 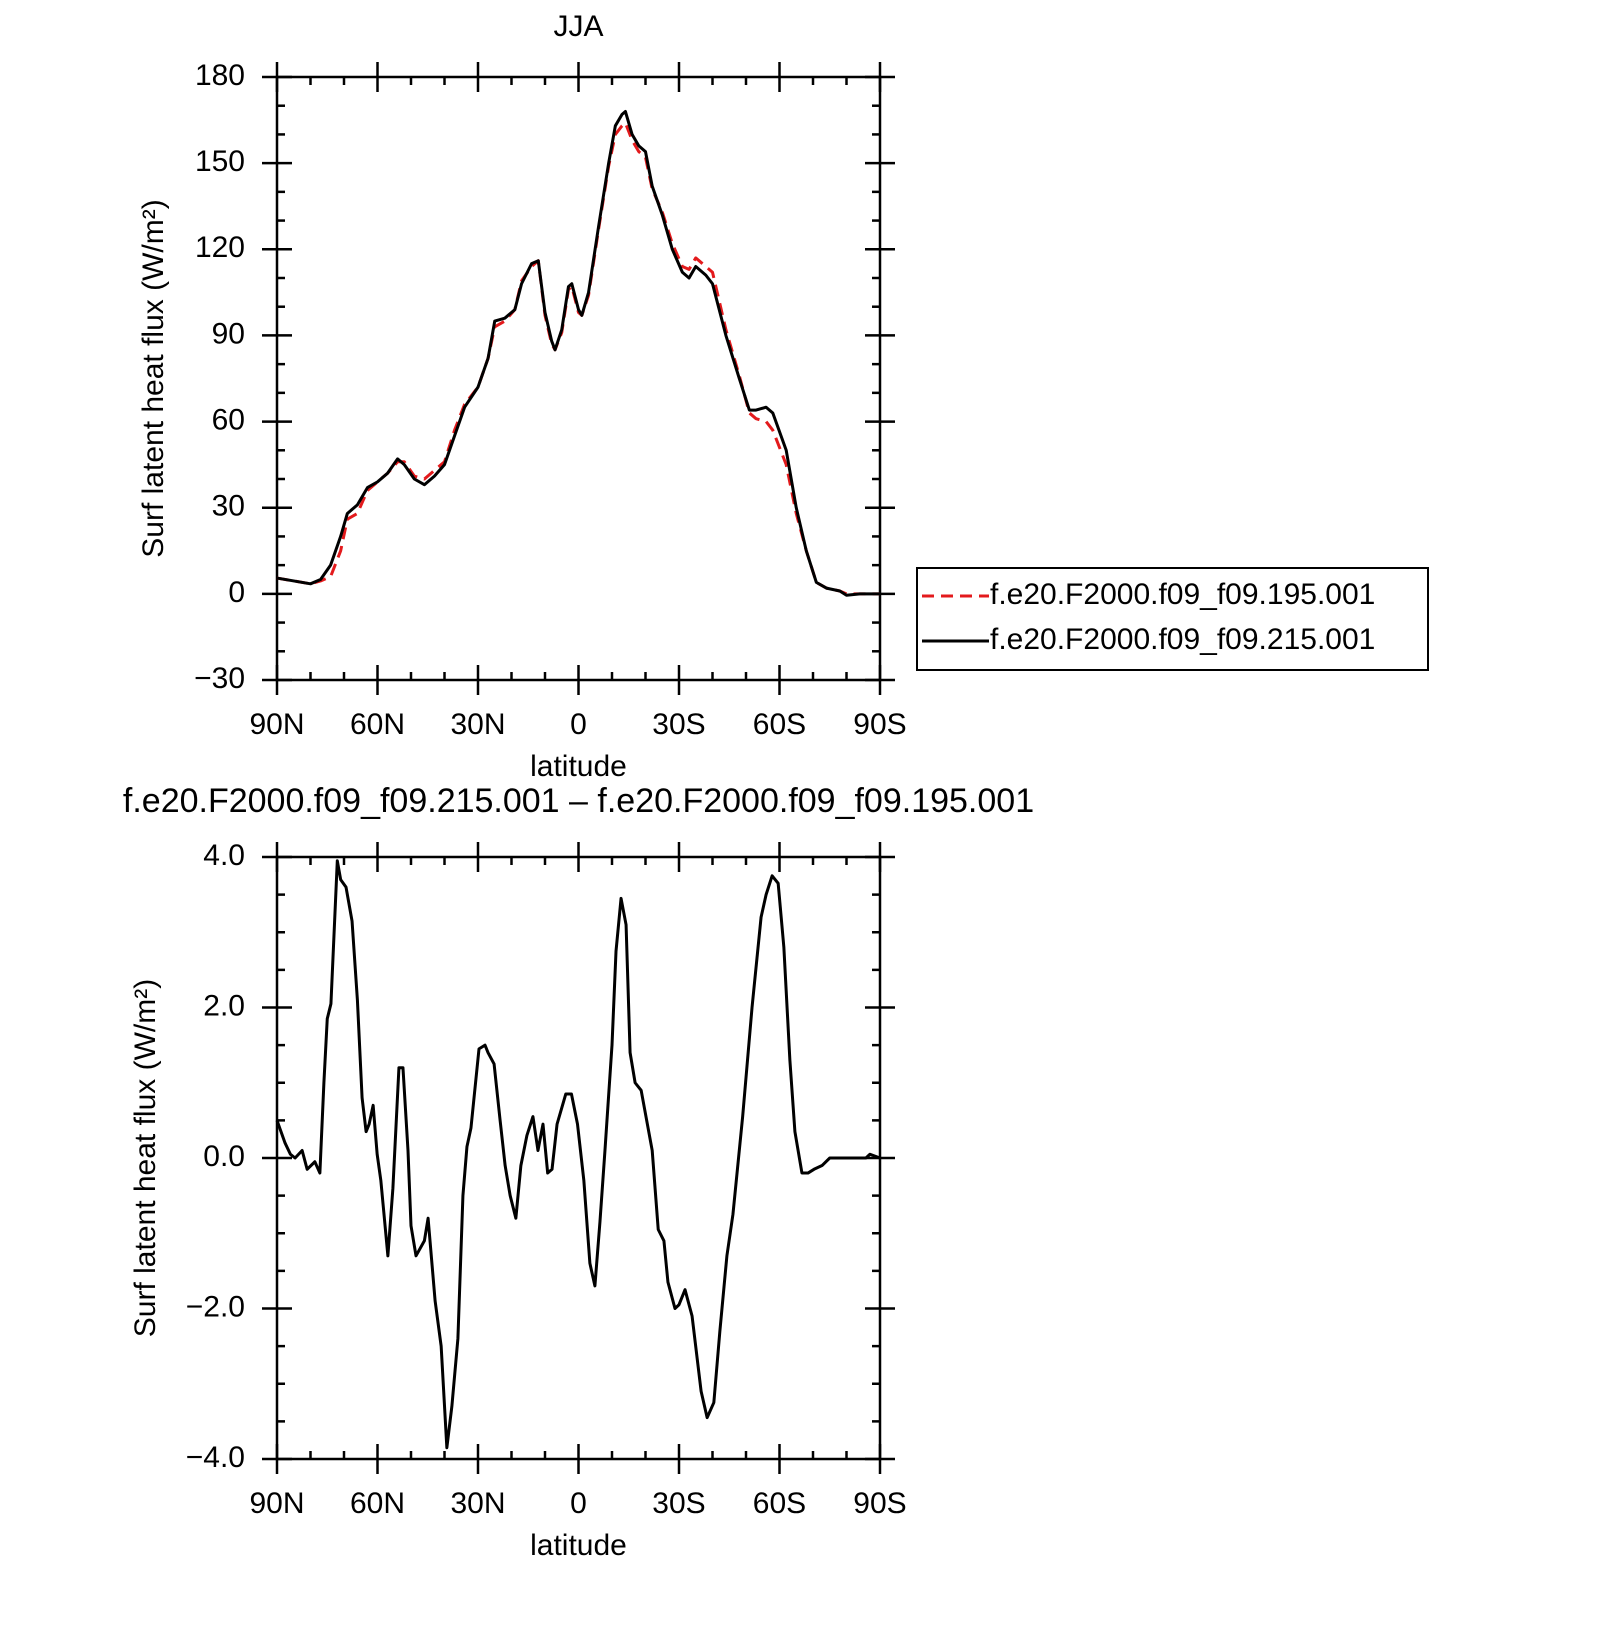 What do you see at coordinates (219, 678) in the screenshot?
I see `y-tick-label: −30` at bounding box center [219, 678].